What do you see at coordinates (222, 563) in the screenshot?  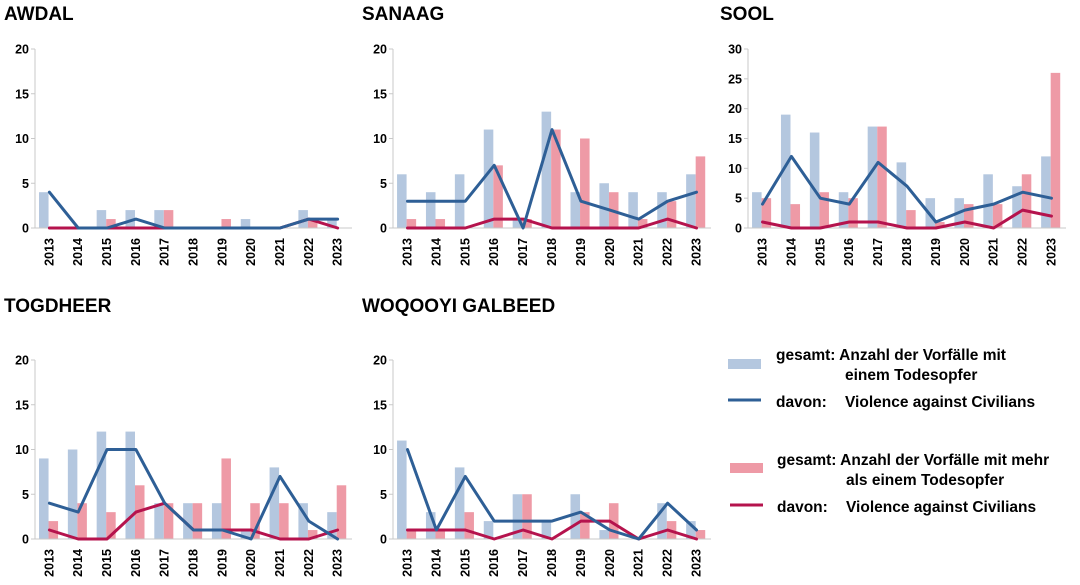 I see `x-tick-label: 2019` at bounding box center [222, 563].